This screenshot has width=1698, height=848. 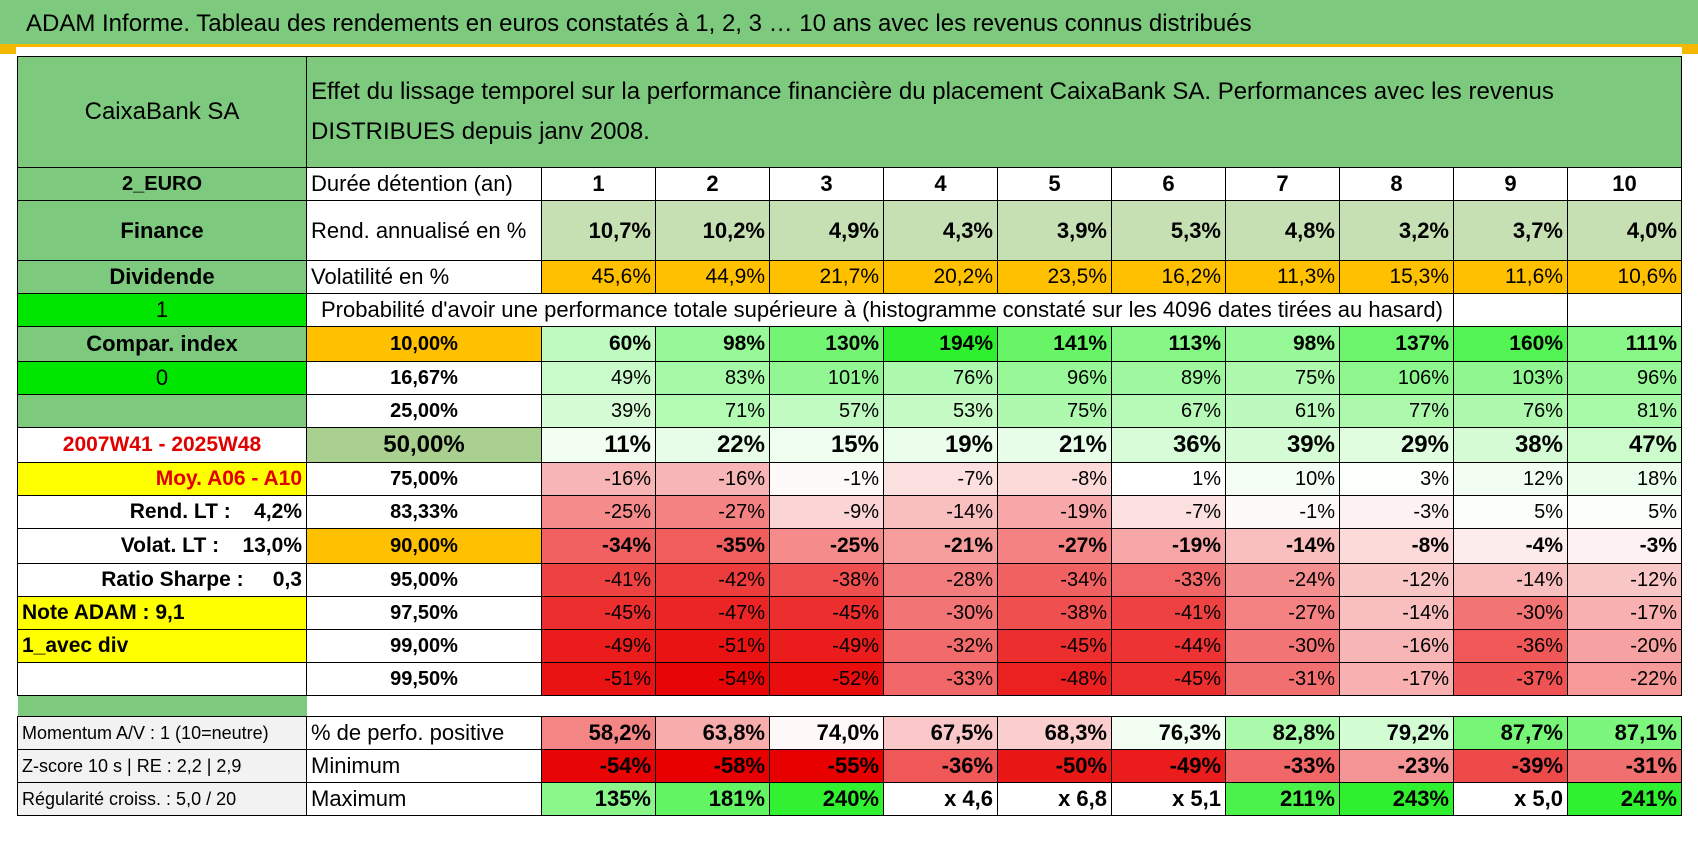 What do you see at coordinates (1282, 546) in the screenshot?
I see `quantile-value-cell: -14%` at bounding box center [1282, 546].